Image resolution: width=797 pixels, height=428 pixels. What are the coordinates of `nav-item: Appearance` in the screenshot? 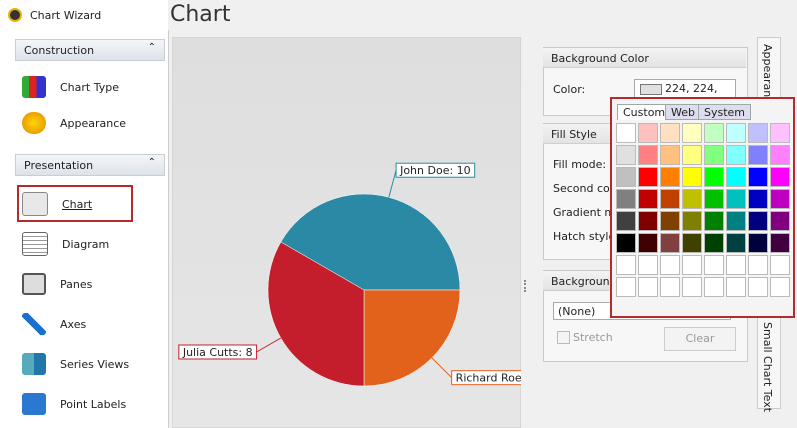 It's located at (74, 123).